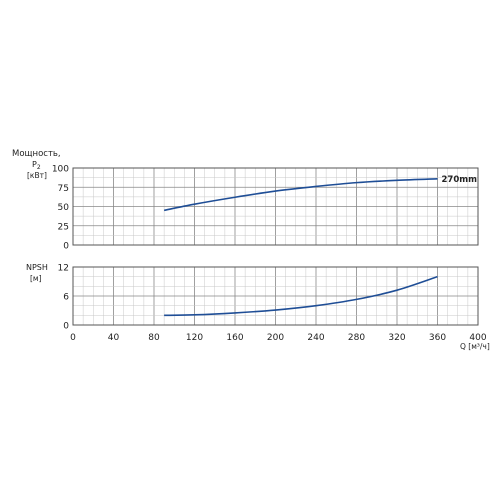 The image size is (500, 500). I want to click on x-axis-label: Q [м³/ч], so click(475, 346).